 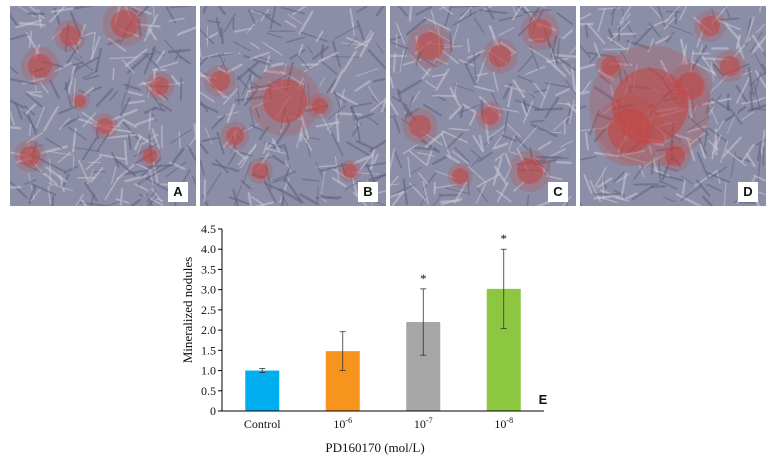 I want to click on micrograph-panel-a: A, so click(x=103, y=106).